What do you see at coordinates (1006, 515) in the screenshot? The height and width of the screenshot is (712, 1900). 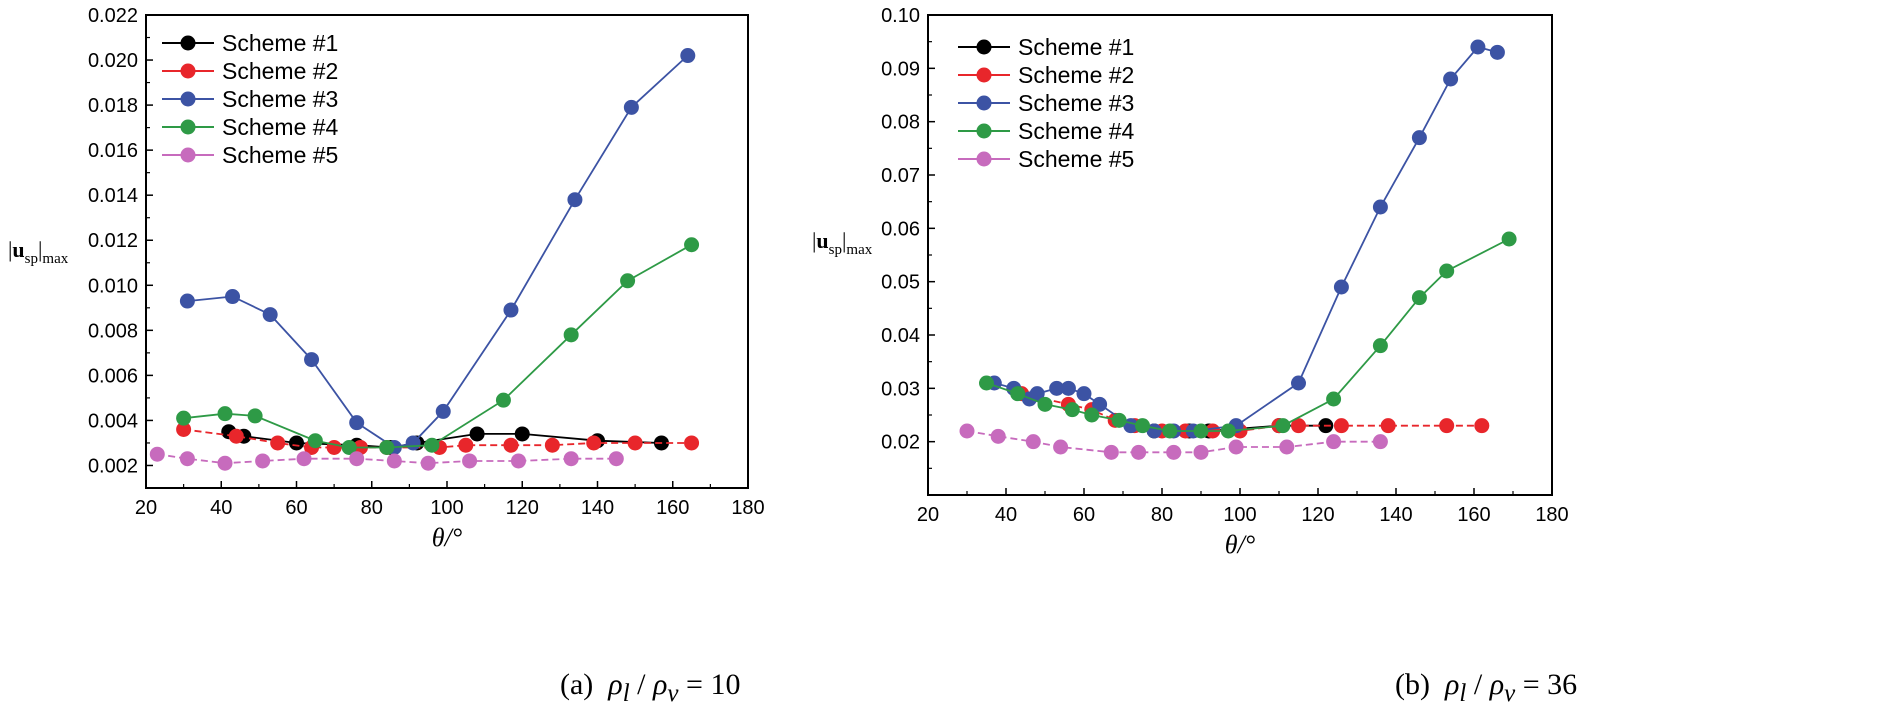 I see `panel-b-x-tick-label: 40` at bounding box center [1006, 515].